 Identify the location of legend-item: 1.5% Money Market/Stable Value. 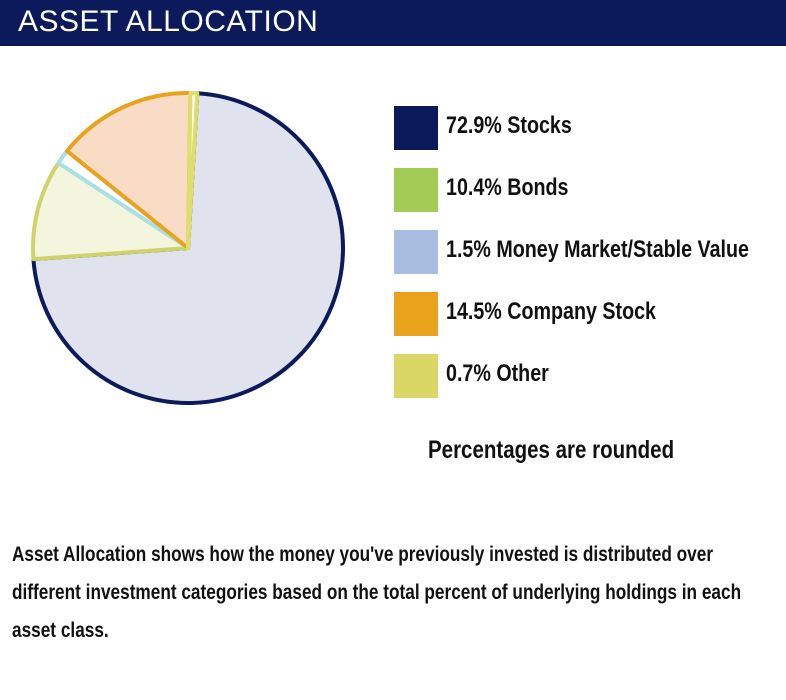
(590, 253).